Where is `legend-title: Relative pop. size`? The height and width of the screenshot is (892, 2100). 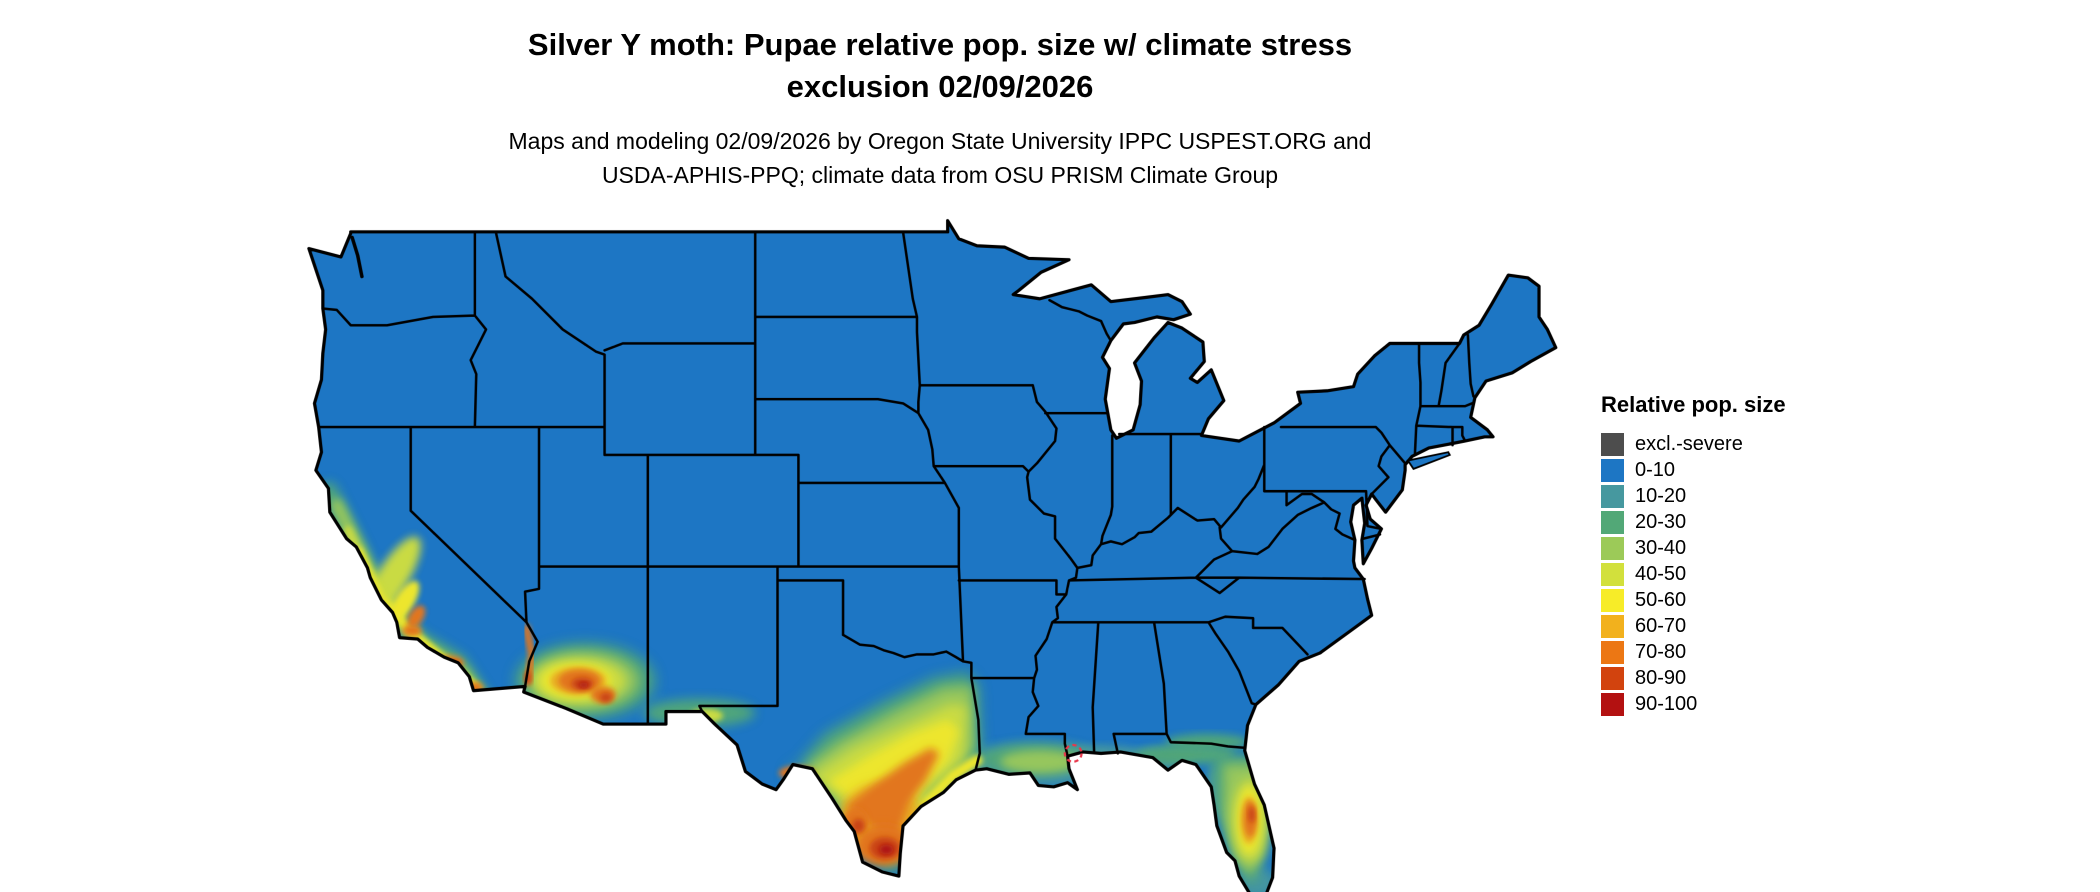 legend-title: Relative pop. size is located at coordinates (1693, 404).